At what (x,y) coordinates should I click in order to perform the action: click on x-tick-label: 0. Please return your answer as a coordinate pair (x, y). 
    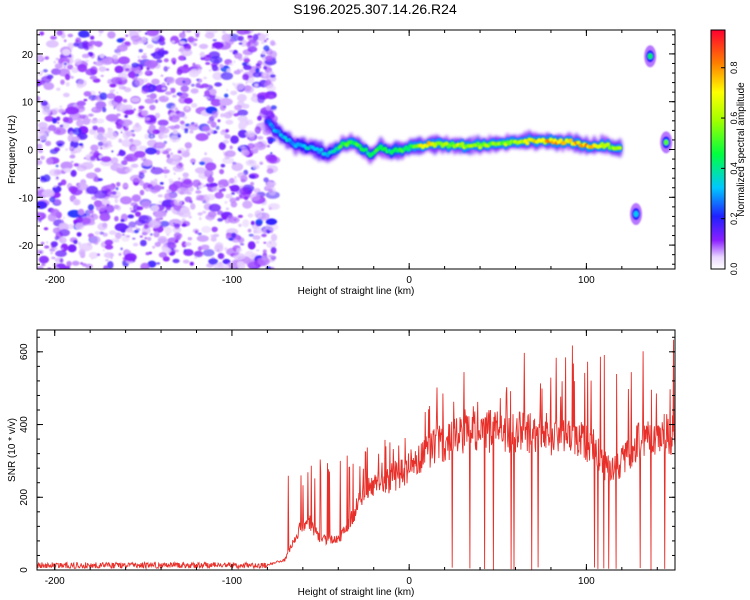
    Looking at the image, I should click on (409, 581).